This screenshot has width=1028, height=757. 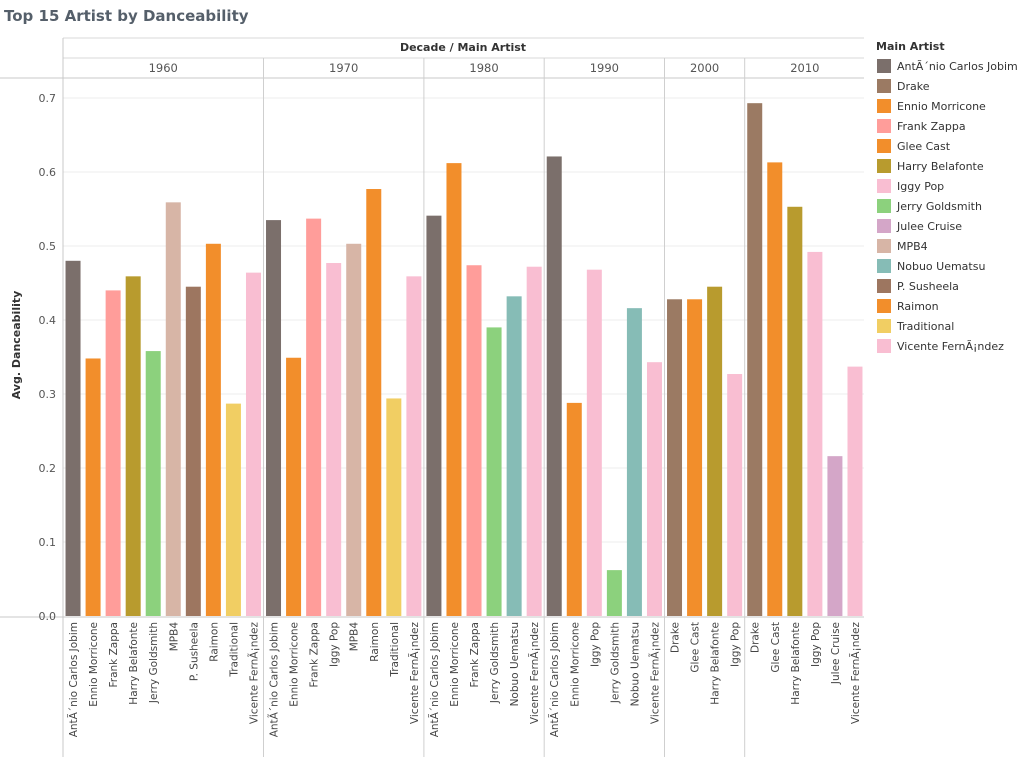 I want to click on decade-header-2010: 2010, so click(x=804, y=68).